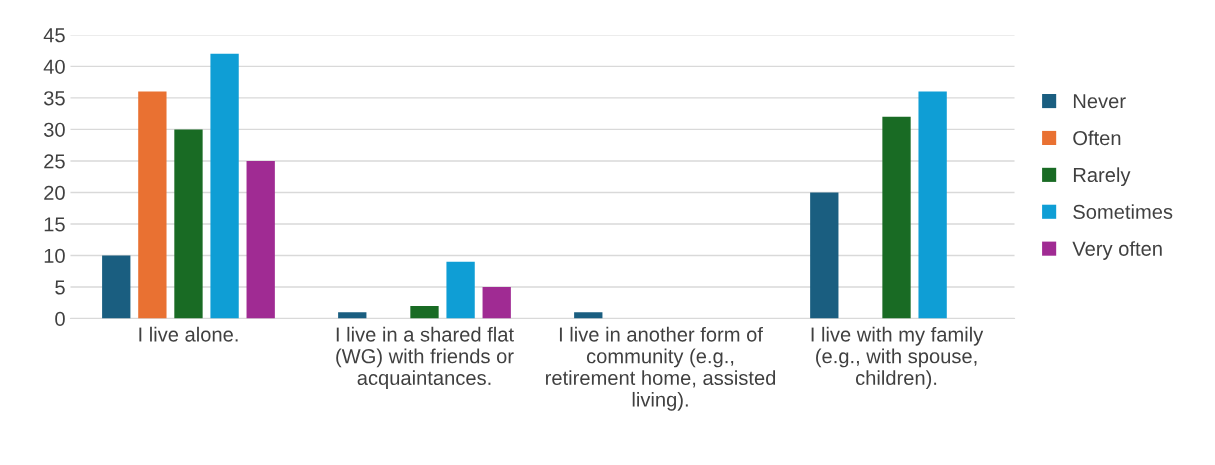  What do you see at coordinates (897, 358) in the screenshot?
I see `x-tick-label: I live with my family (e.g., with spouse, children).` at bounding box center [897, 358].